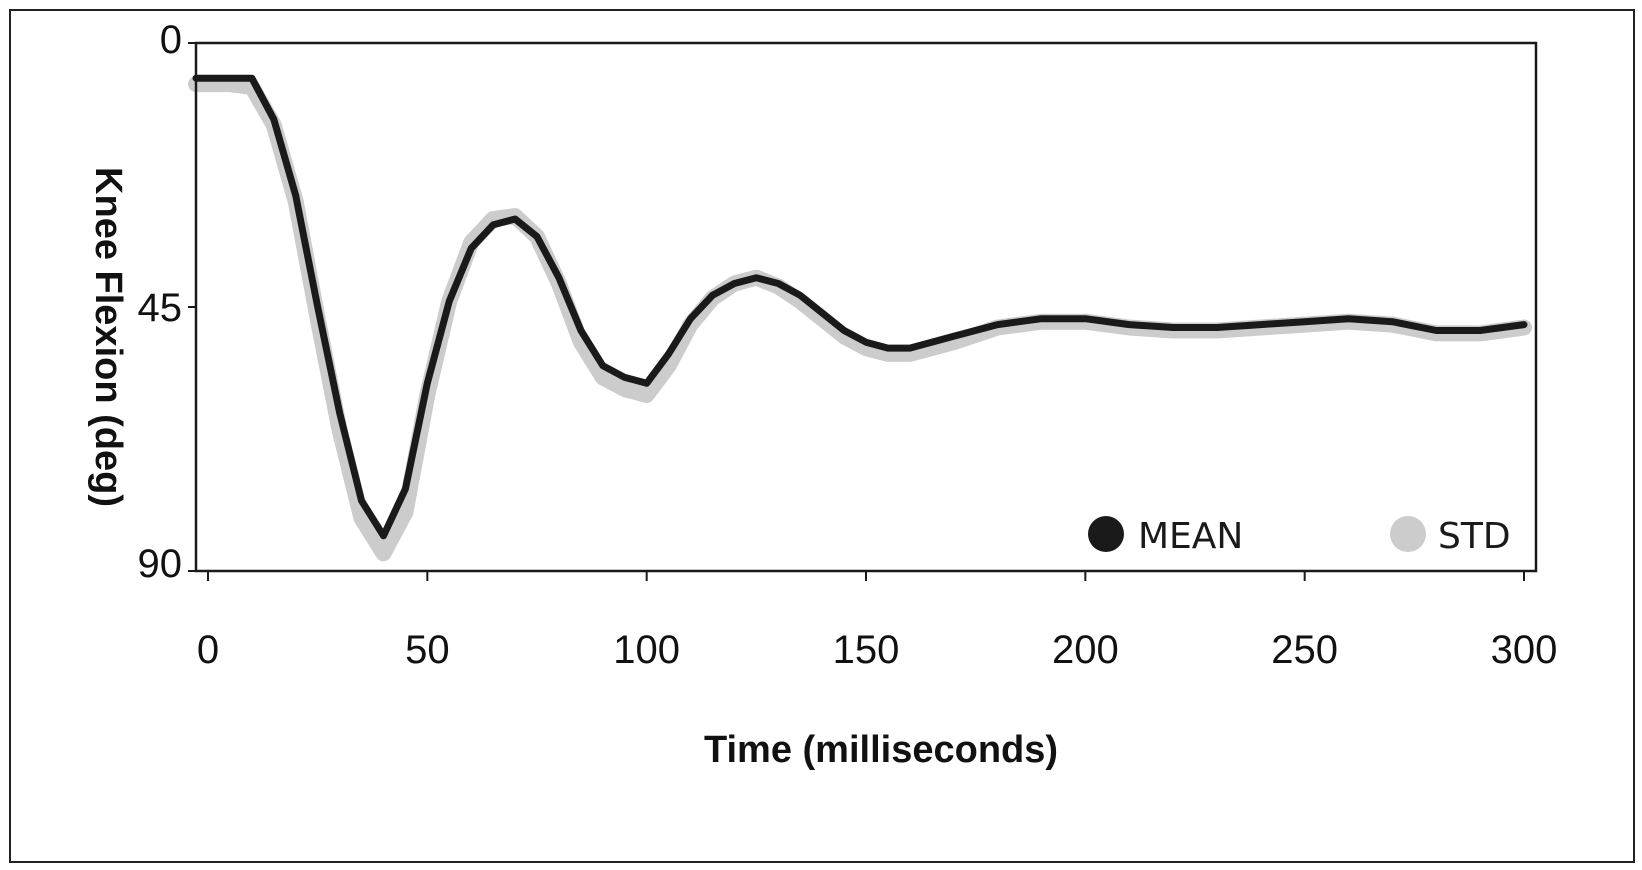 Image resolution: width=1642 pixels, height=870 pixels. I want to click on legend-mean-label: MEAN, so click(1190, 536).